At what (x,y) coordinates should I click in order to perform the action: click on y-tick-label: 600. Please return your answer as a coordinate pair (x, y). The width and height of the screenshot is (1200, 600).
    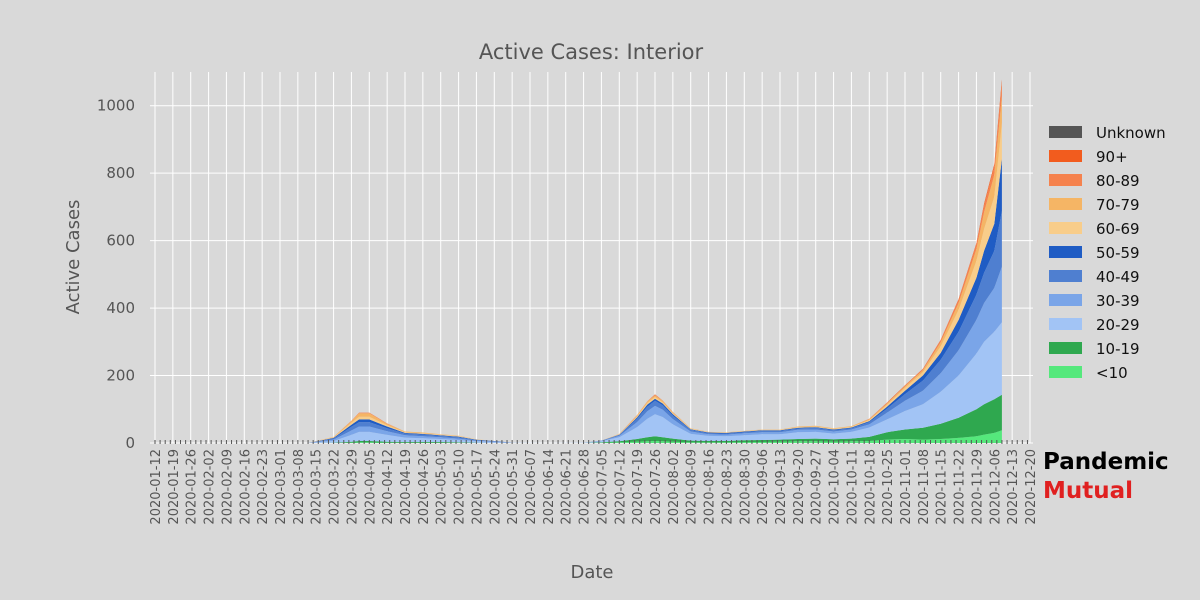
    Looking at the image, I should click on (120, 241).